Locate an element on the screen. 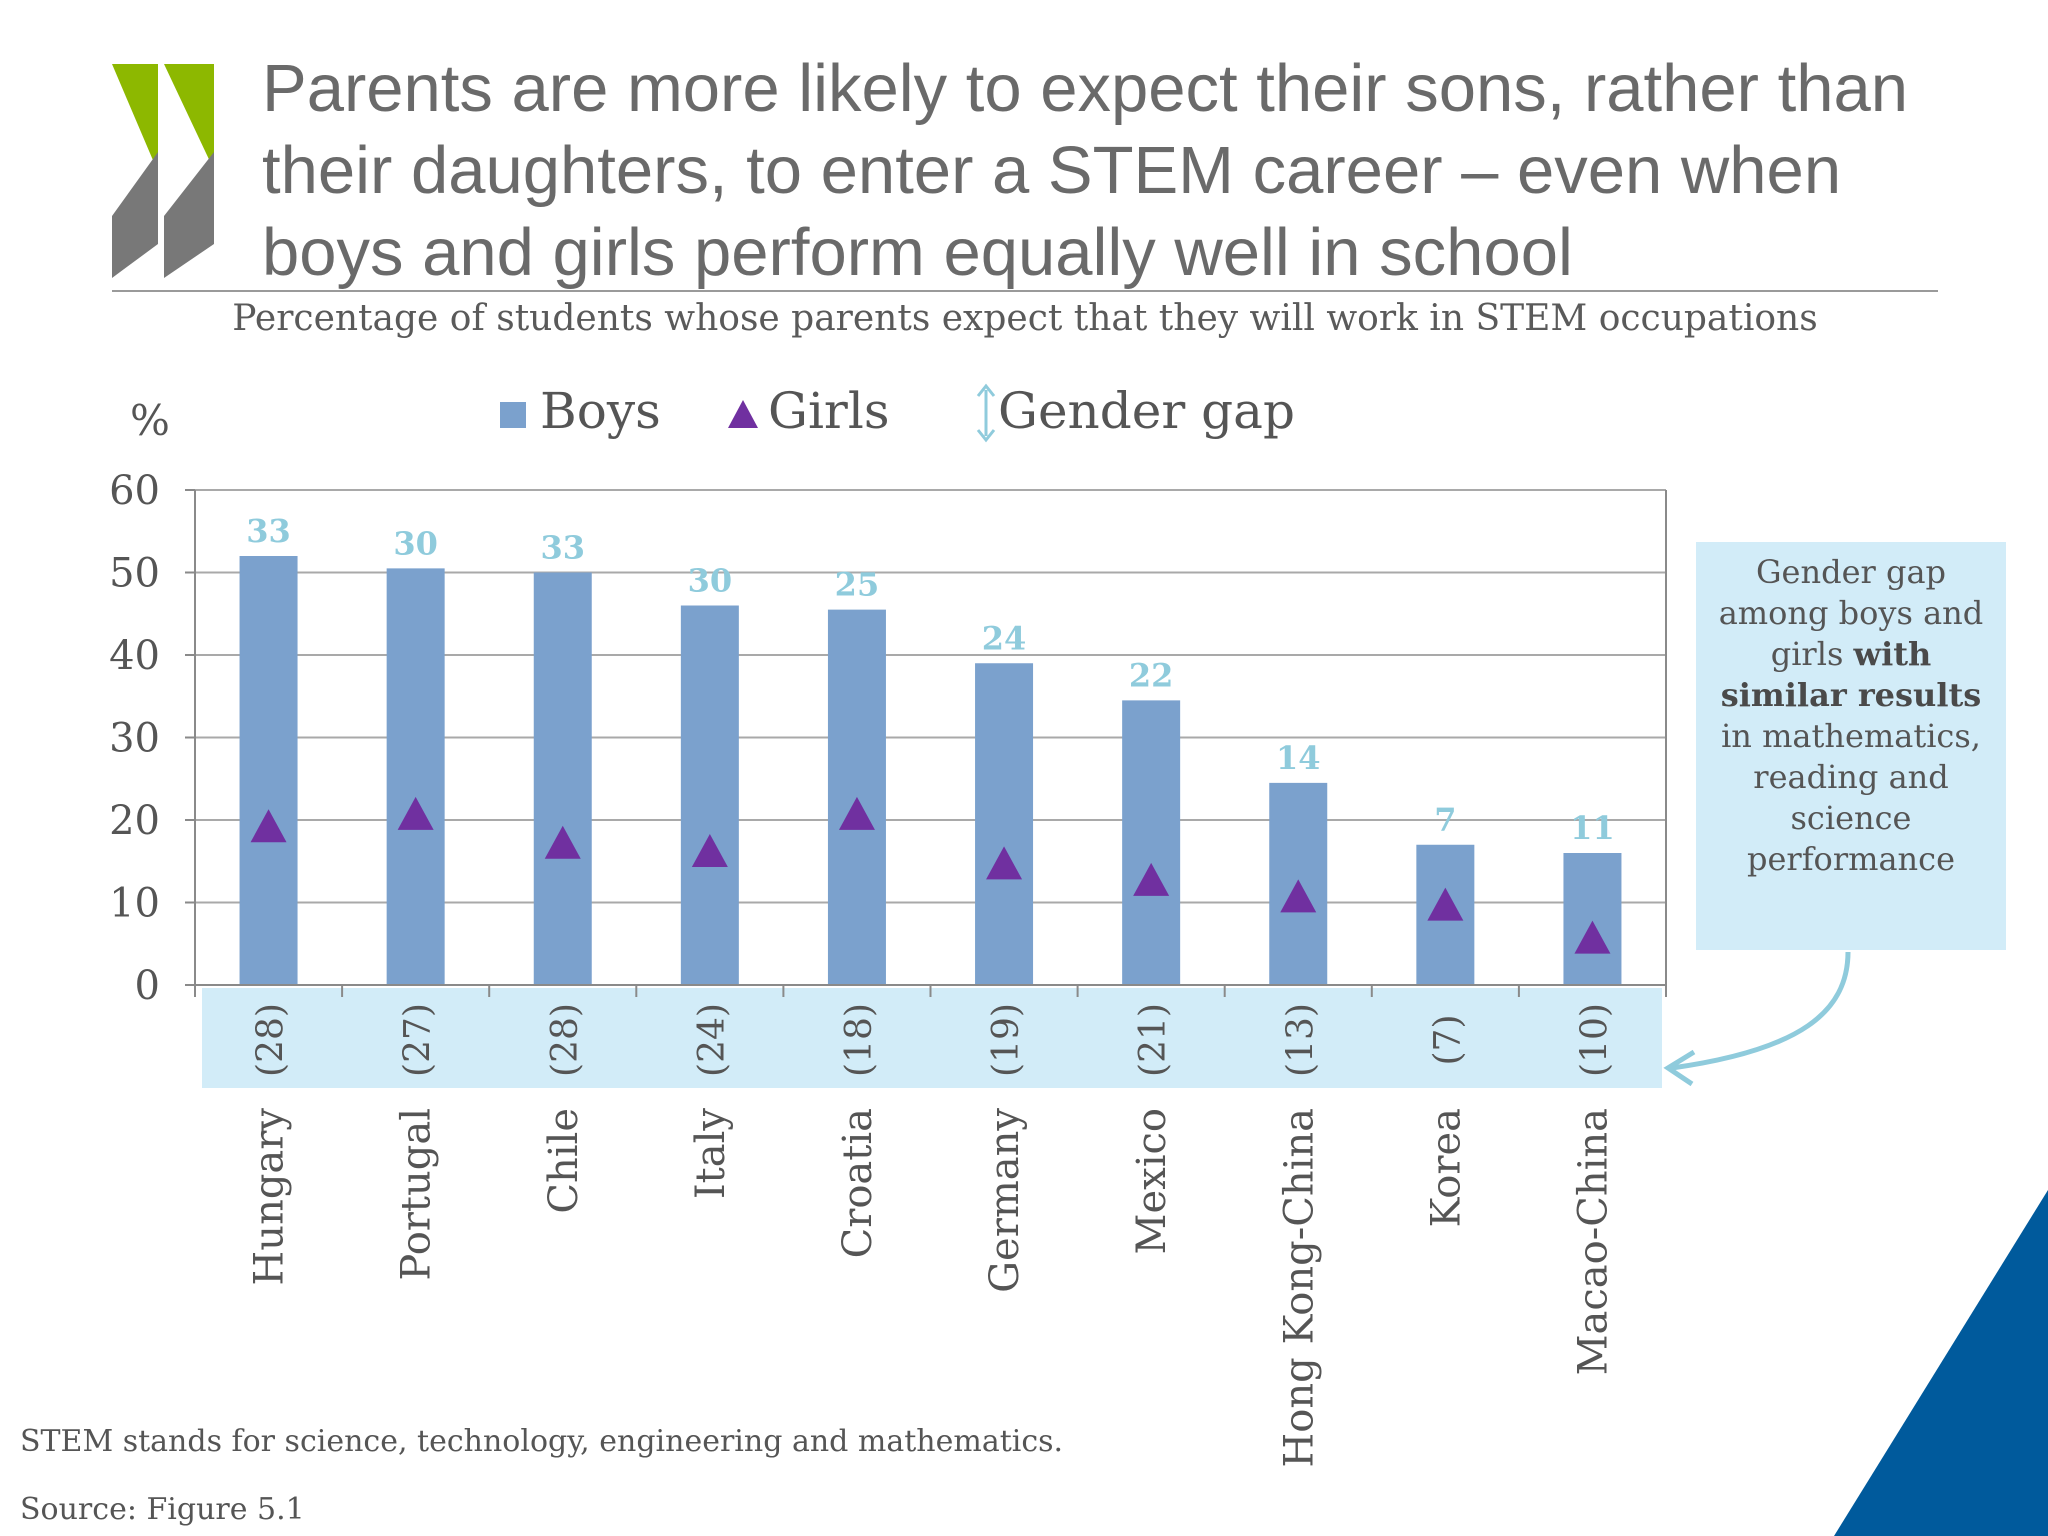  y-tick-label: 0 is located at coordinates (147, 986).